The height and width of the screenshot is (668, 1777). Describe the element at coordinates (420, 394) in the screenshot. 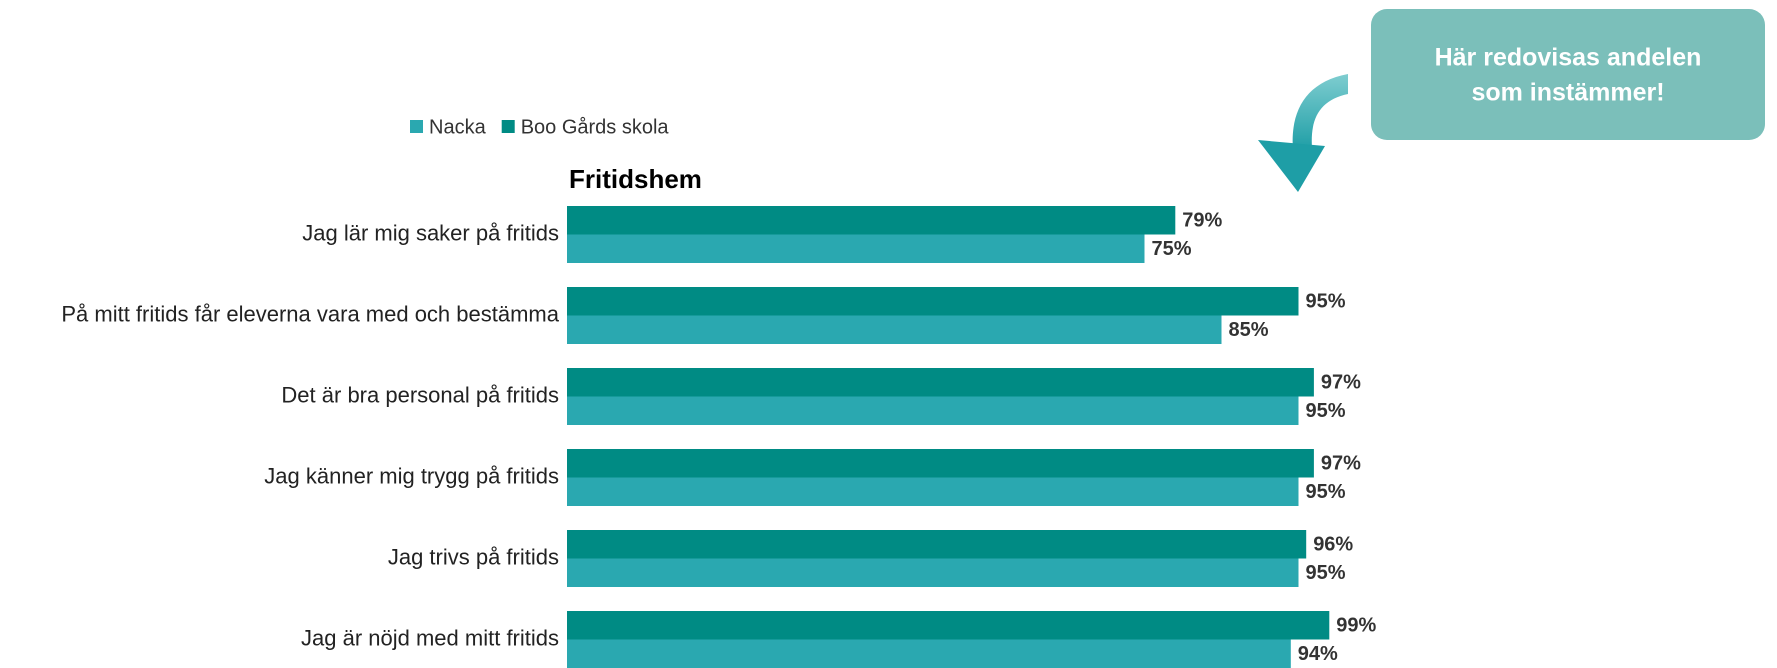

I see `category-label: Det är bra personal på fritids` at that location.